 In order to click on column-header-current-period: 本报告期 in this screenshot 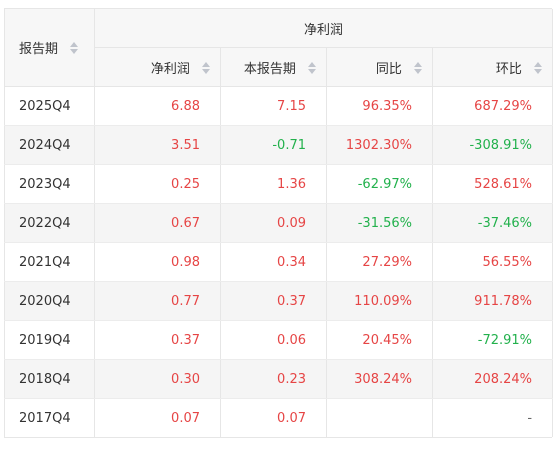, I will do `click(273, 67)`.